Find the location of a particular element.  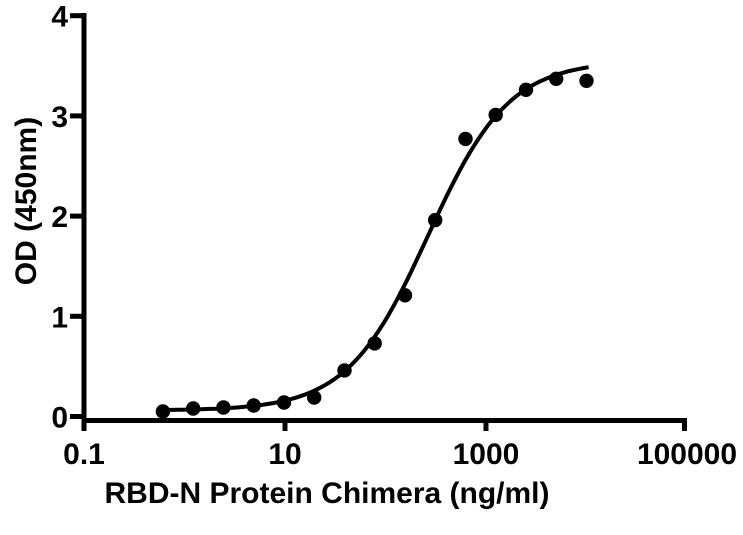

x-axis-title: RBD-N Protein Chimera (ng/ml) is located at coordinates (326, 493).